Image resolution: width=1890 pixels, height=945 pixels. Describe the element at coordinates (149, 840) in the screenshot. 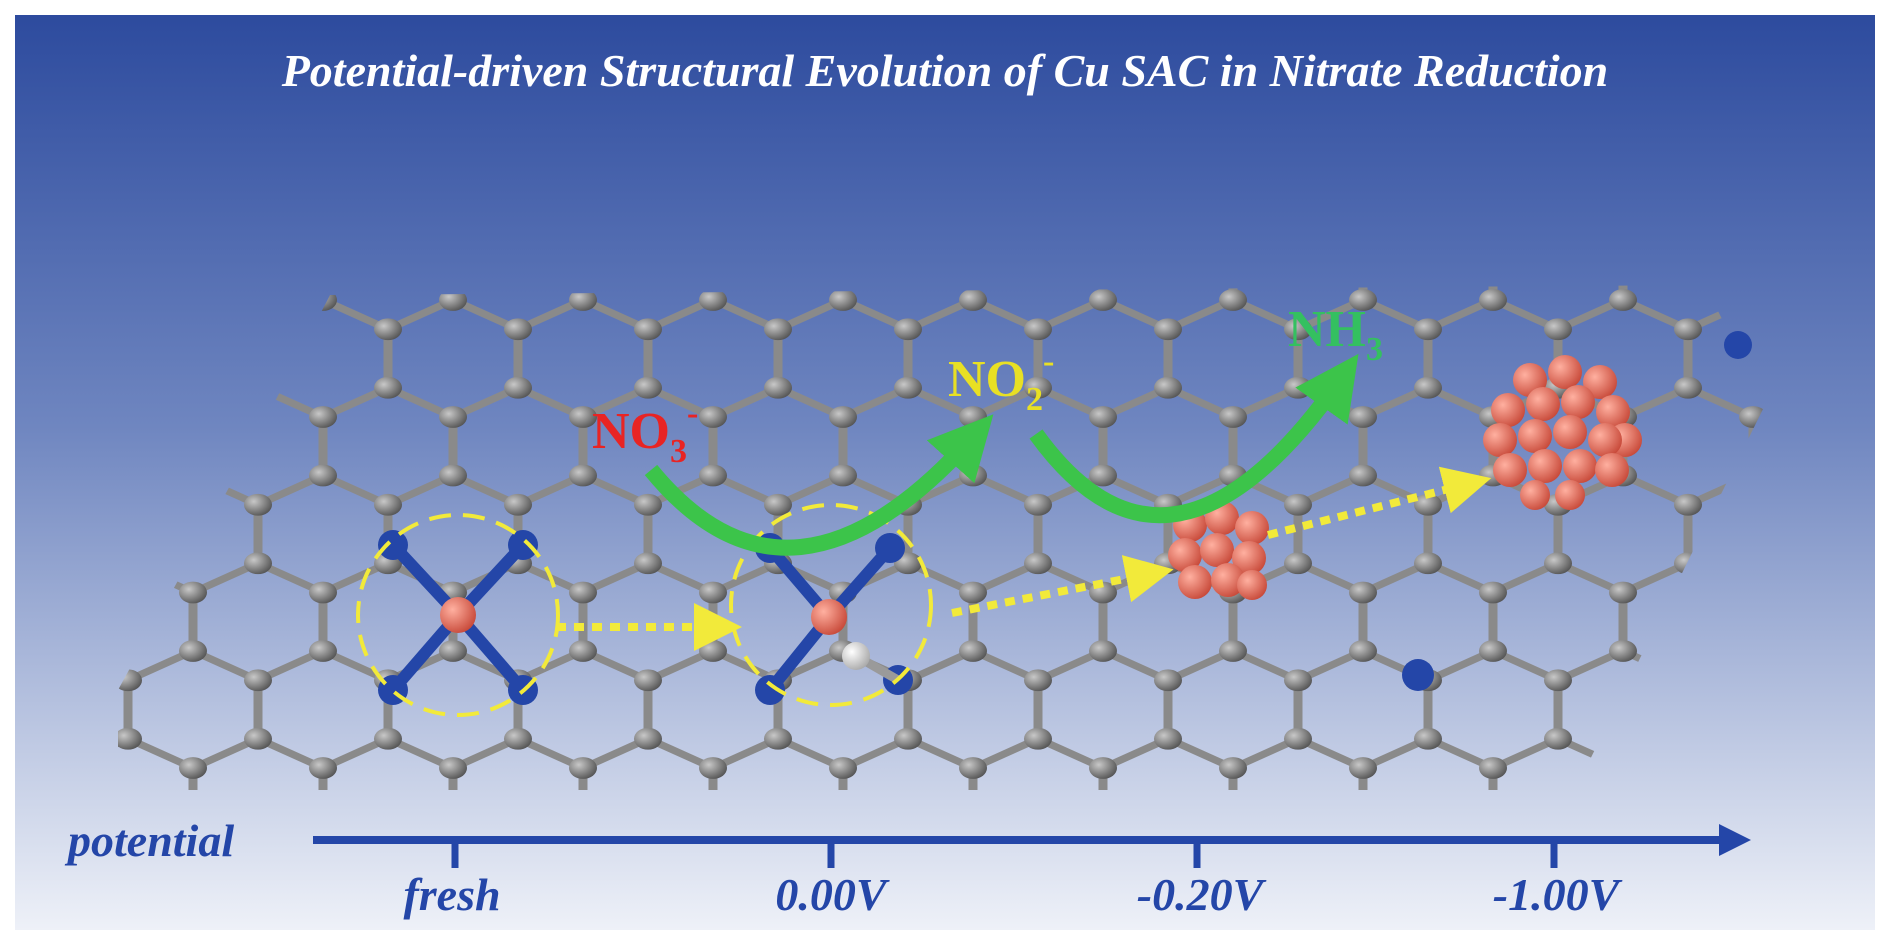

I see `axis-label: potential` at that location.